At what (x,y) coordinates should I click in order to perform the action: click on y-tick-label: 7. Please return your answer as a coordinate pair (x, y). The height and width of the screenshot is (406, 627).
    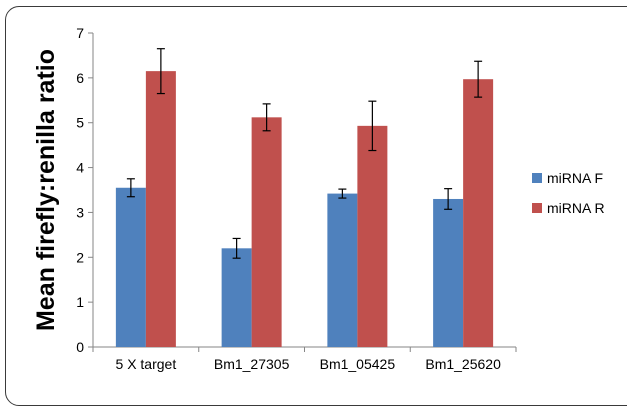
    Looking at the image, I should click on (80, 33).